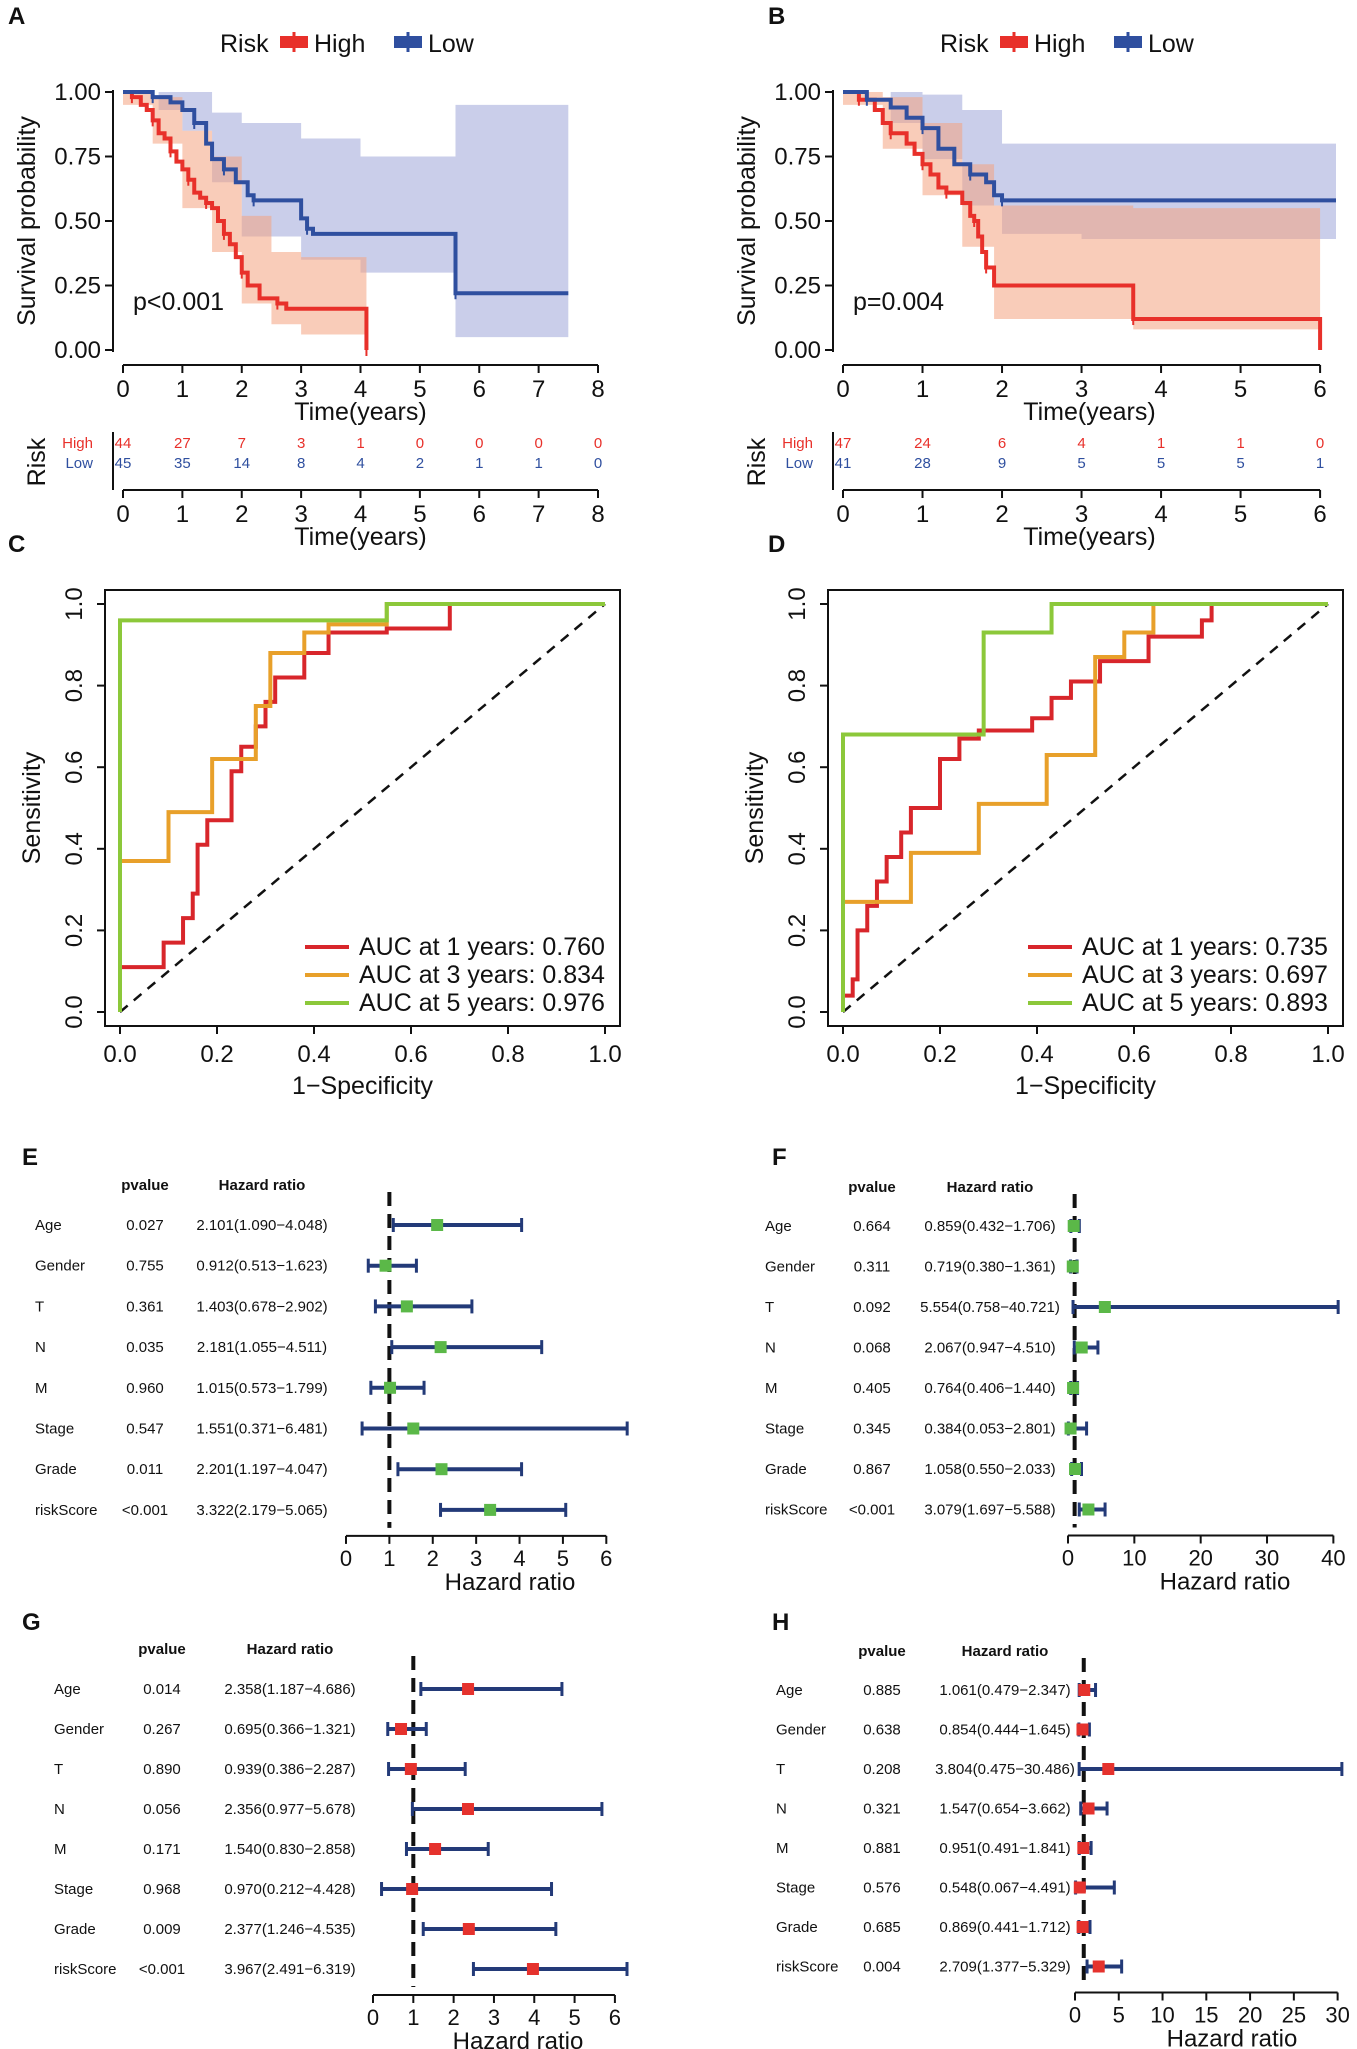  I want to click on risk-x-axis-title: Time(years), so click(1089, 537).